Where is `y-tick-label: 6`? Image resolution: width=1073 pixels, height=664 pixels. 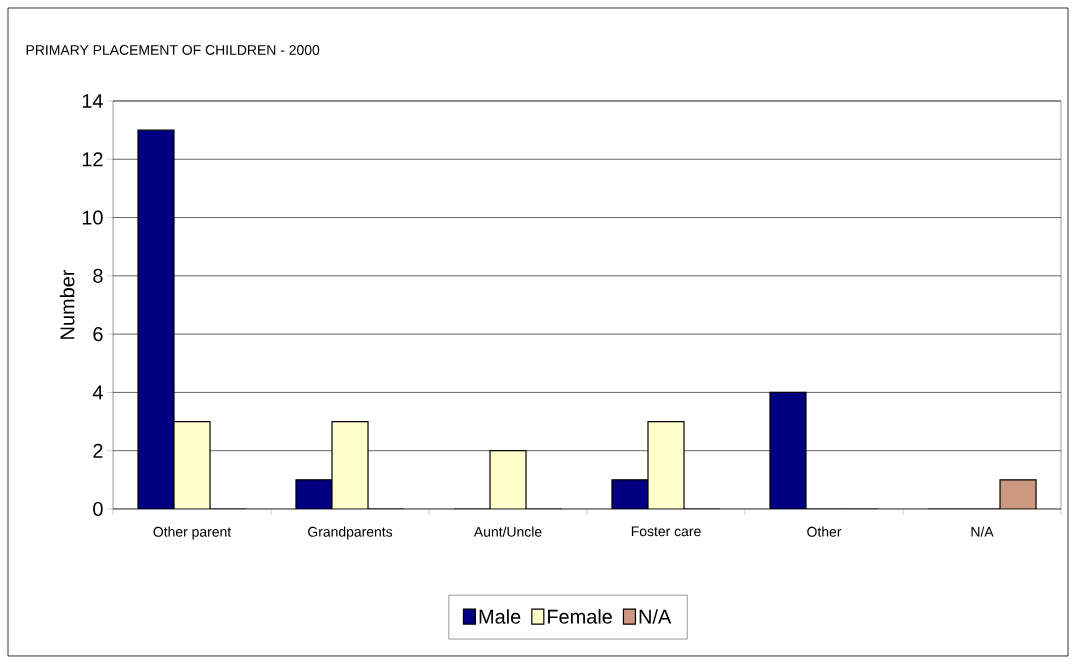
y-tick-label: 6 is located at coordinates (98, 334).